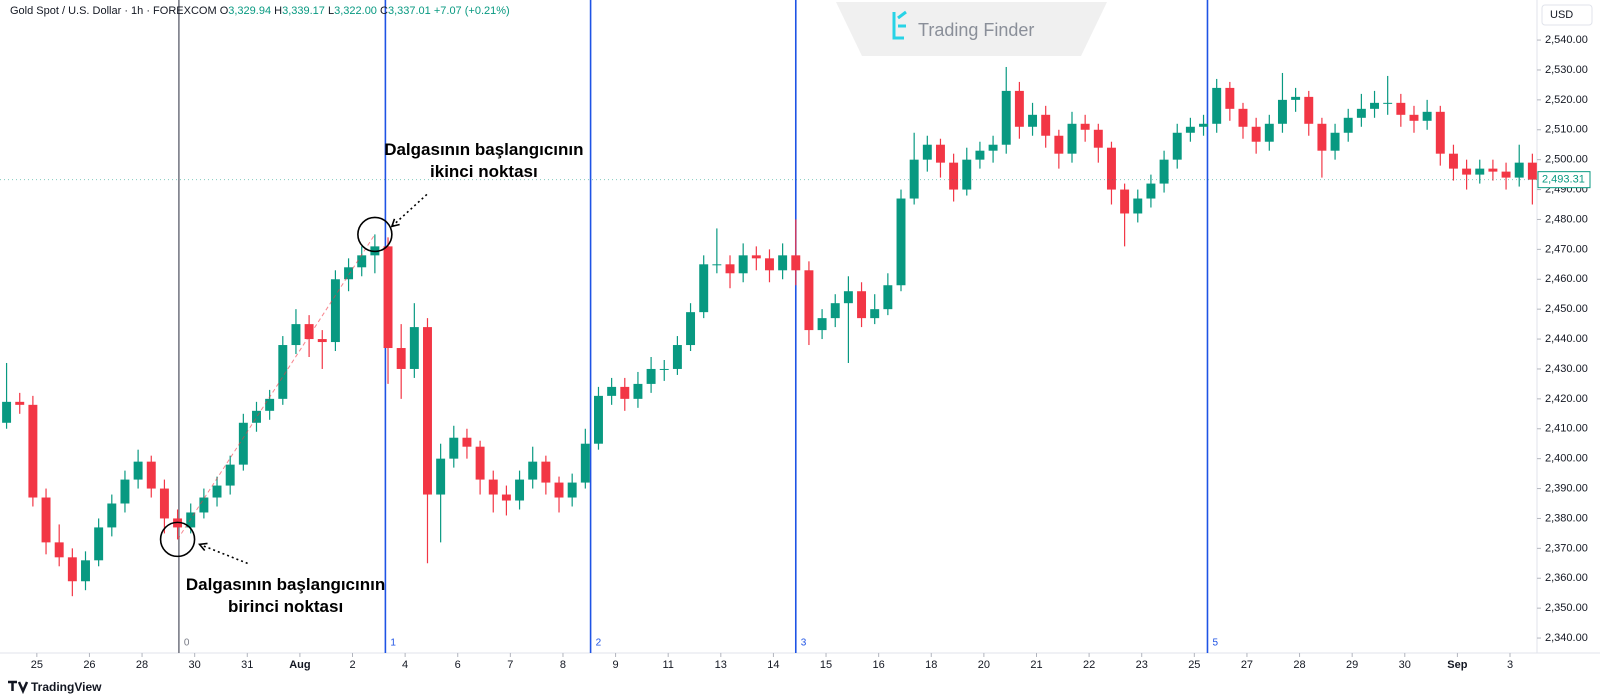  What do you see at coordinates (1566, 279) in the screenshot?
I see `y-tick-label: 2,460.00` at bounding box center [1566, 279].